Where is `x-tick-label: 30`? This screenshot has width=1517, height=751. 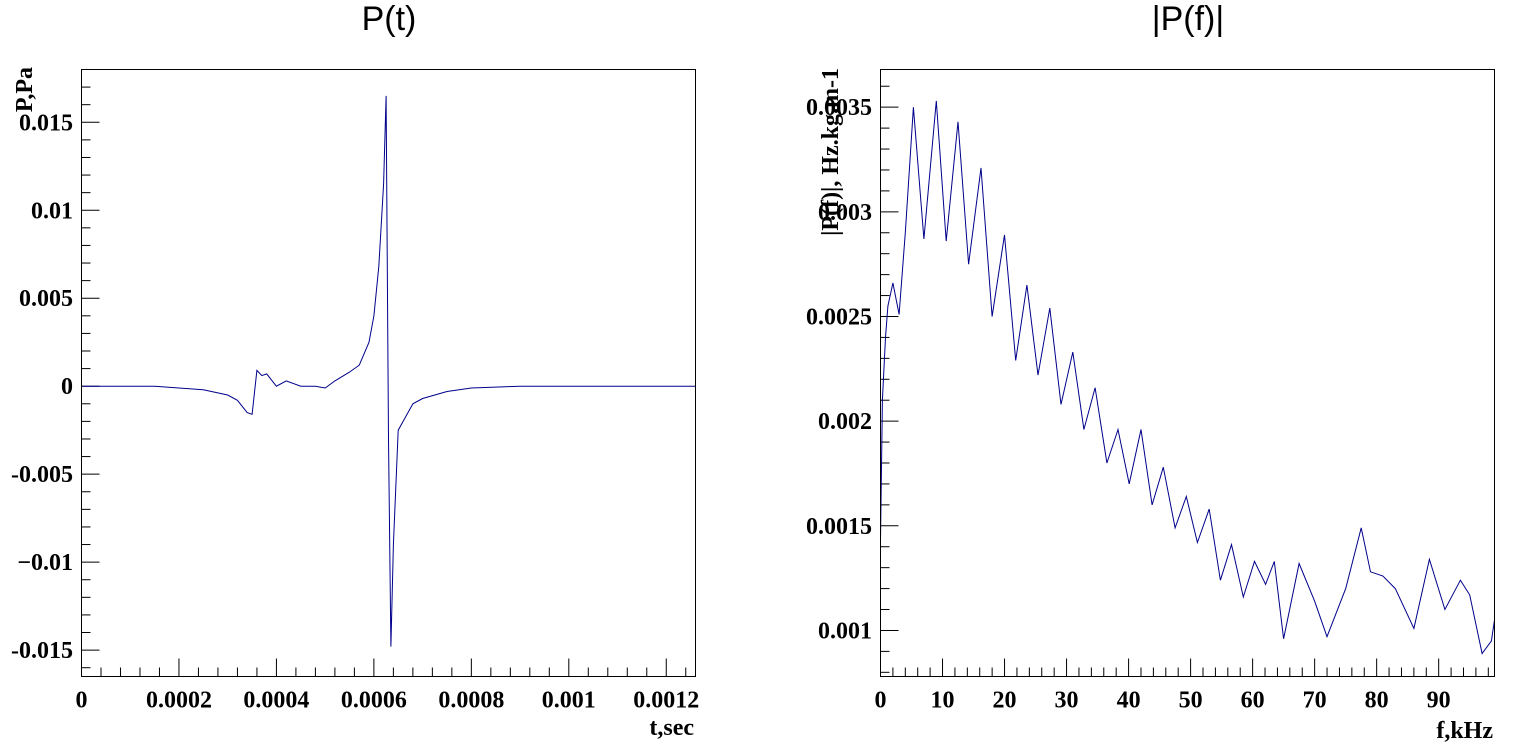
x-tick-label: 30 is located at coordinates (1067, 701).